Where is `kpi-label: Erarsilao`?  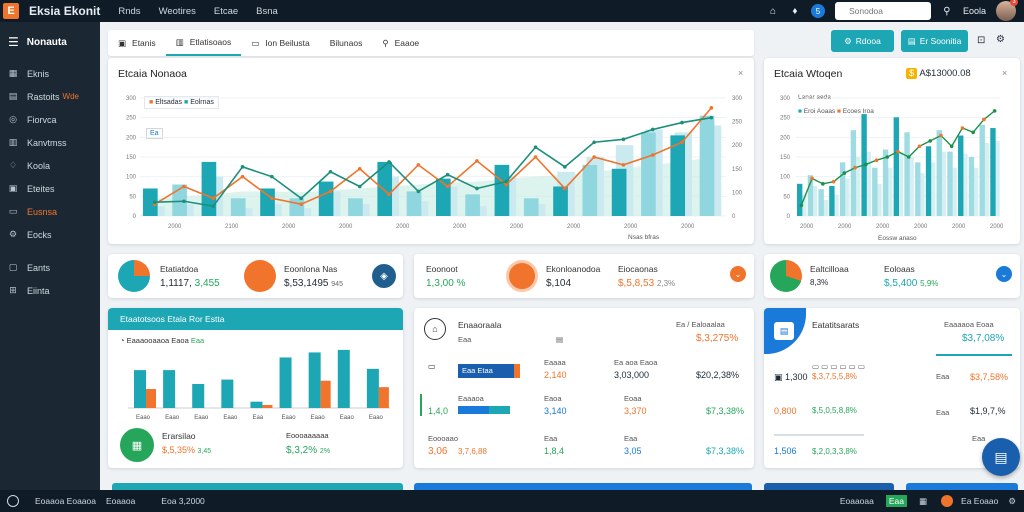
kpi-label: Erarsilao is located at coordinates (179, 436).